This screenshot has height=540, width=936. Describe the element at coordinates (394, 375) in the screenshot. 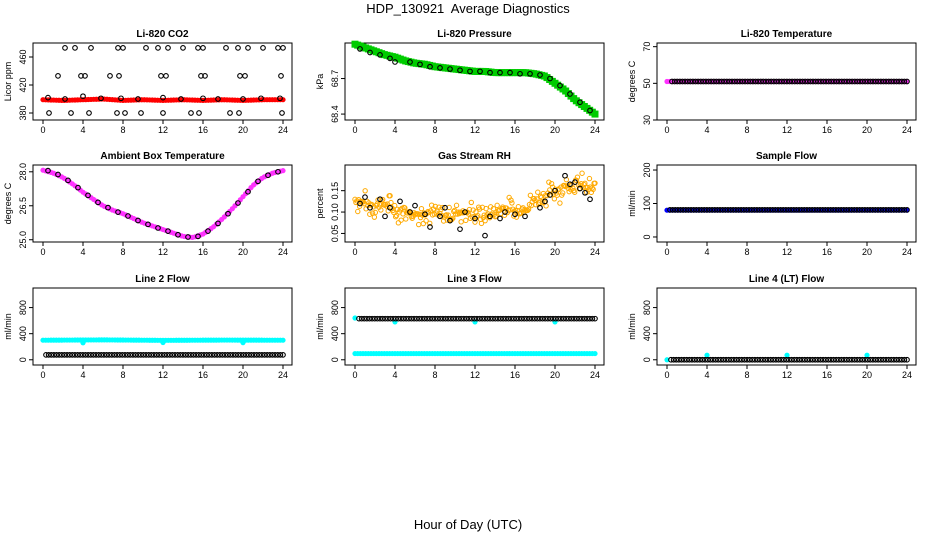

I see `x-tick-label: 4` at that location.